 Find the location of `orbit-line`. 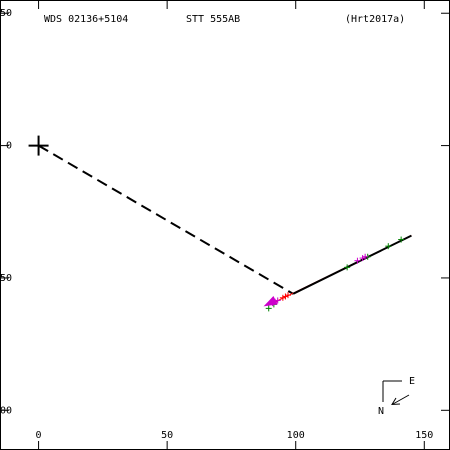

orbit-line is located at coordinates (352, 264).